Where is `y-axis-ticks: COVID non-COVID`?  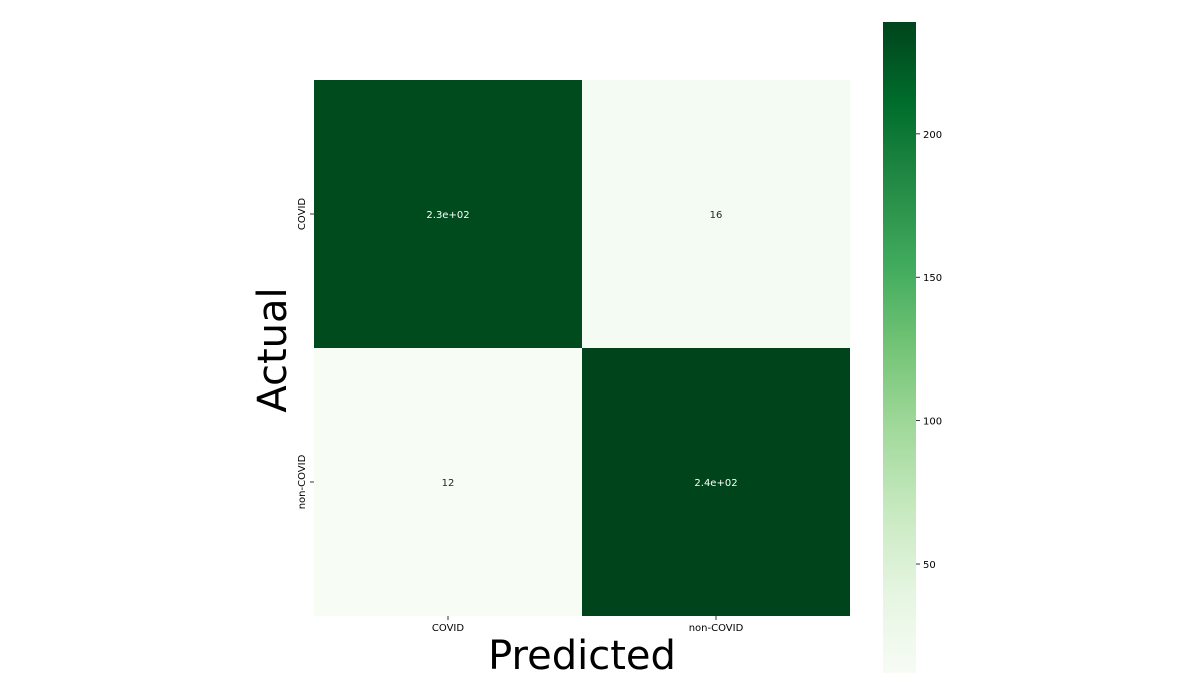
y-axis-ticks: COVID non-COVID is located at coordinates (305, 353).